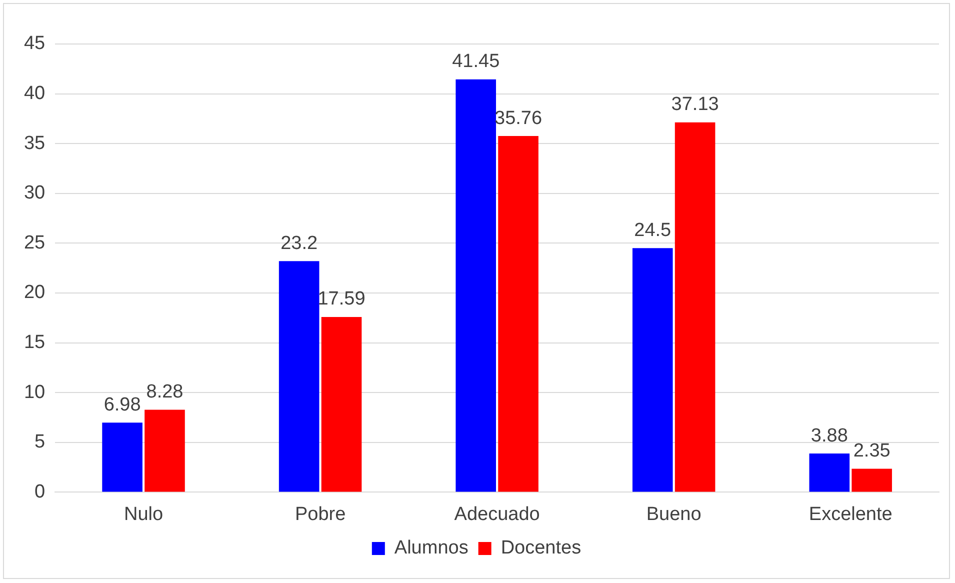 This screenshot has height=583, width=955. I want to click on x-tick-label: Pobre, so click(320, 514).